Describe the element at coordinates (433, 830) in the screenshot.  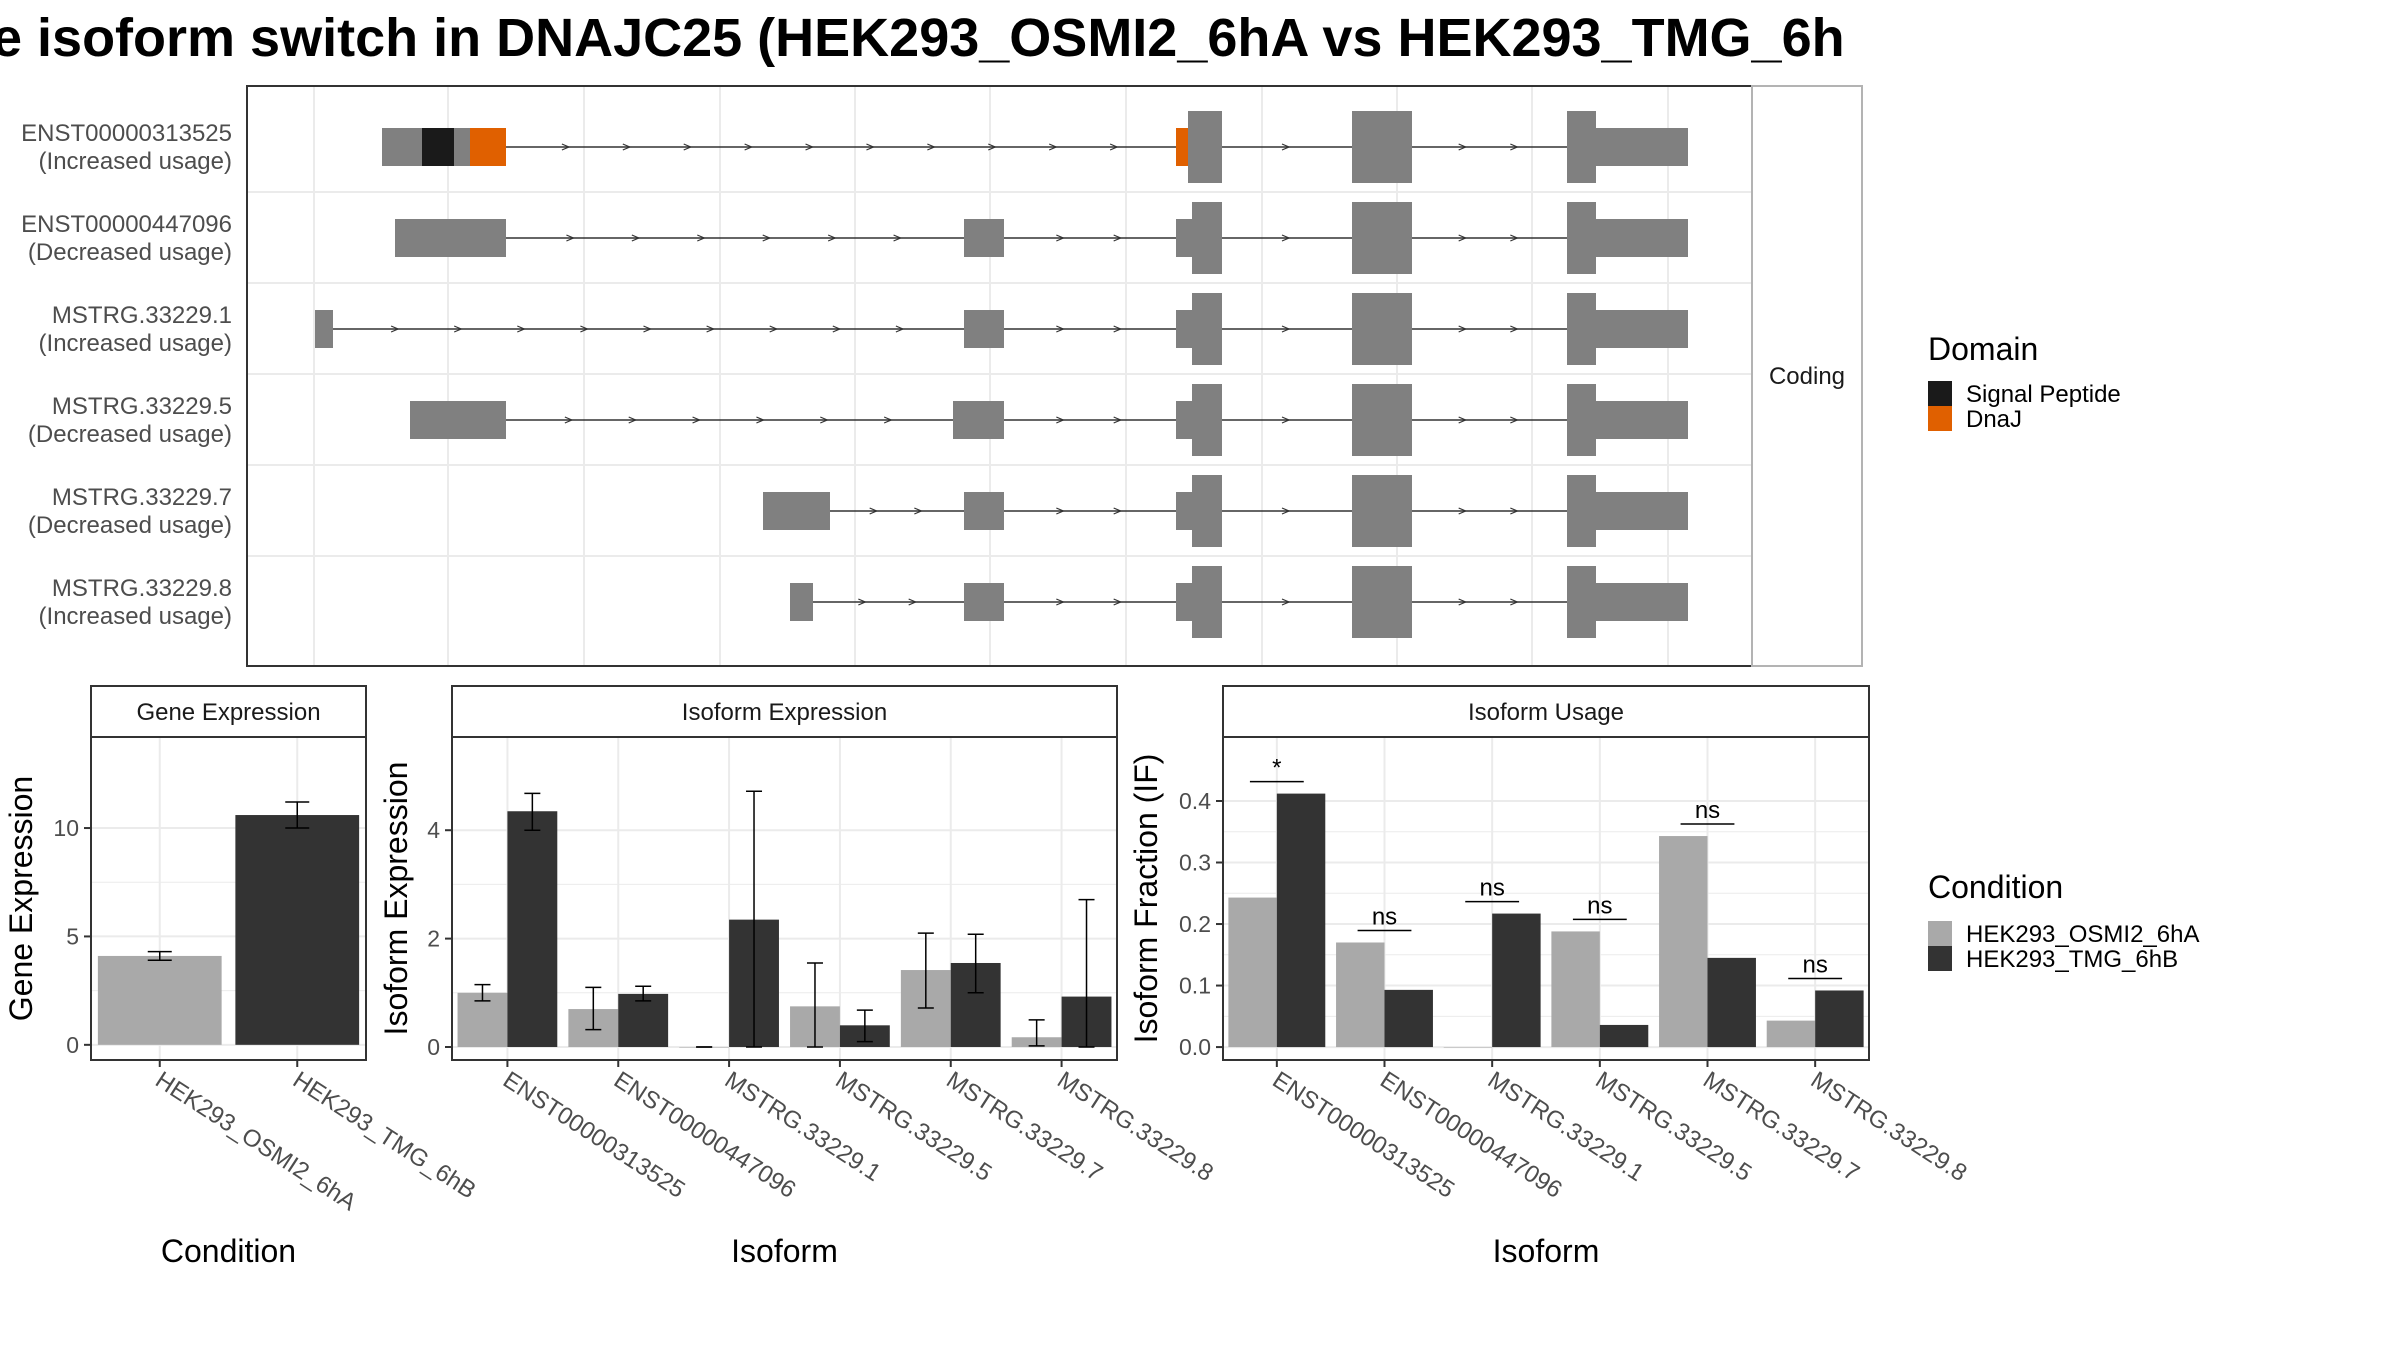
I see `y-tick-label: 4` at that location.